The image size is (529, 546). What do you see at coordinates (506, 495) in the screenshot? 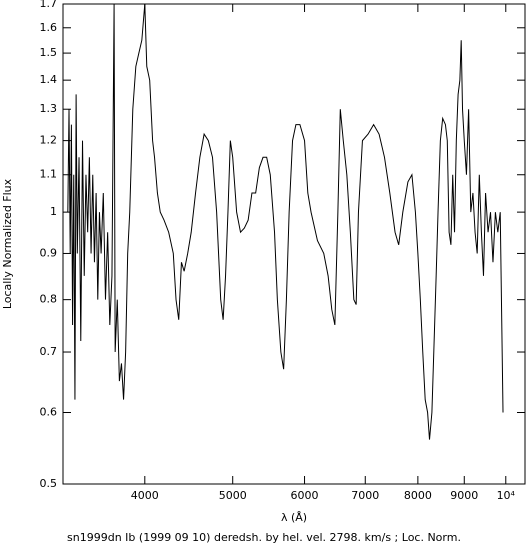
I see `x-tick-label: 10⁴` at bounding box center [506, 495].